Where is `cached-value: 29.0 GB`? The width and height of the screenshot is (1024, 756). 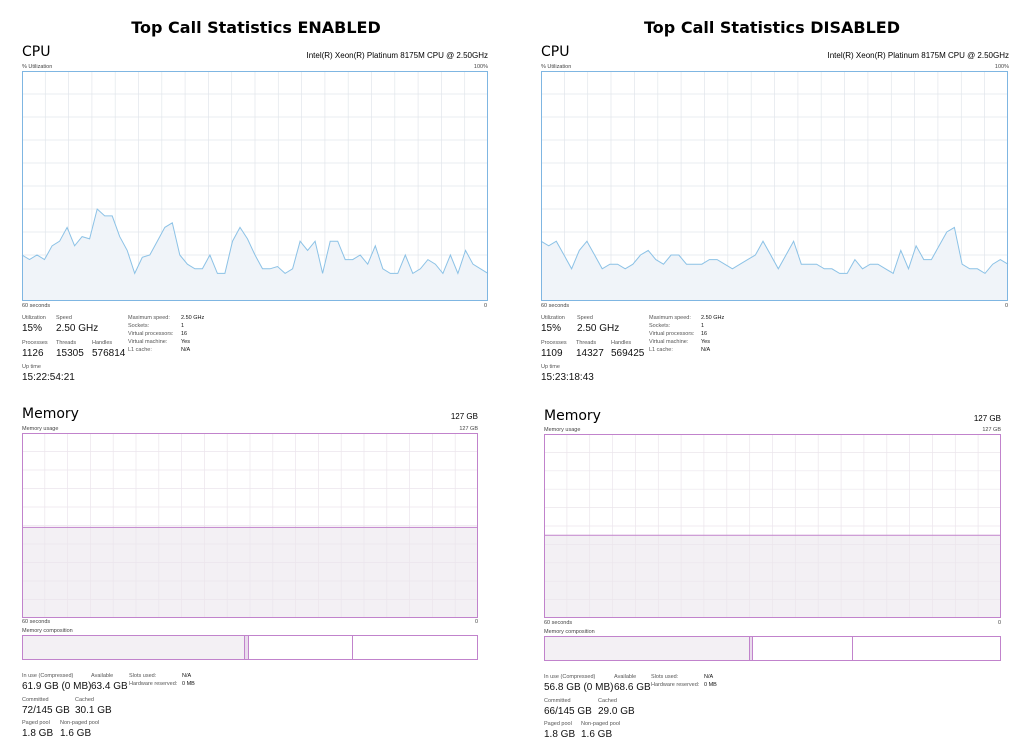 cached-value: 29.0 GB is located at coordinates (616, 711).